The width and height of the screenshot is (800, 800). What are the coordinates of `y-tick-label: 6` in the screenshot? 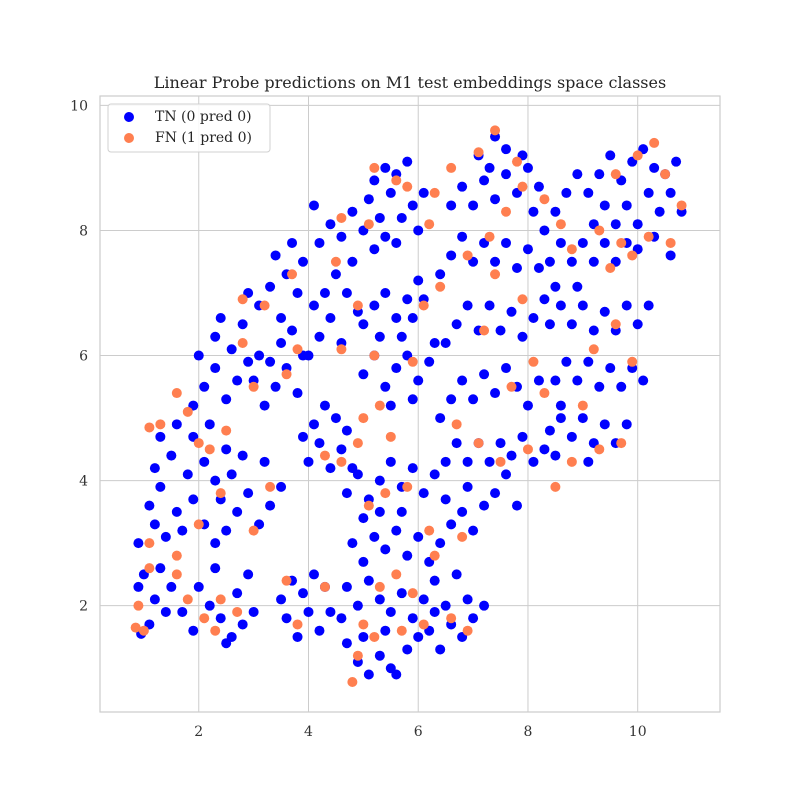 It's located at (83, 357).